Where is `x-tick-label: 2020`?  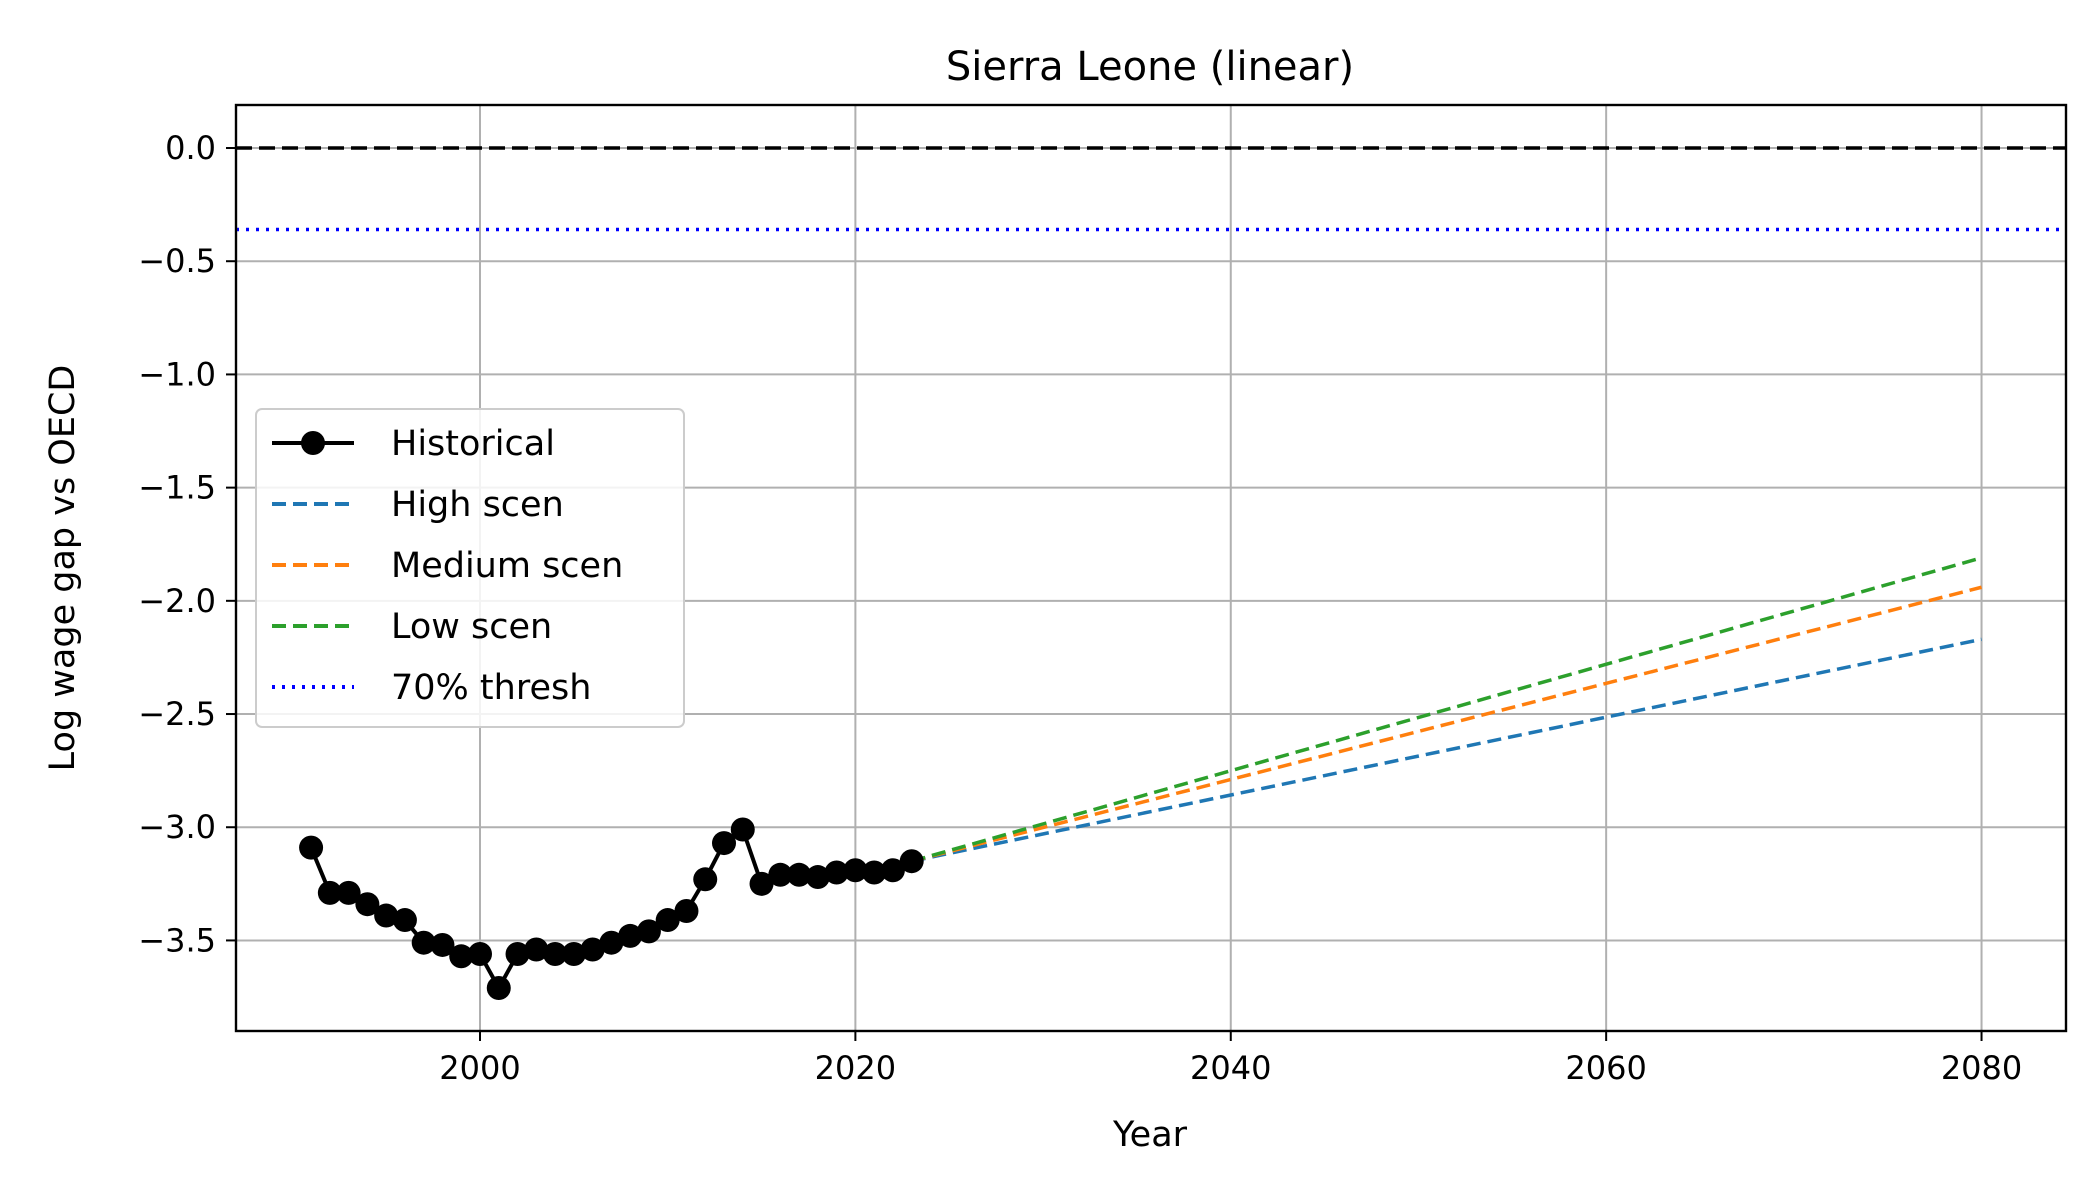
x-tick-label: 2020 is located at coordinates (855, 1068).